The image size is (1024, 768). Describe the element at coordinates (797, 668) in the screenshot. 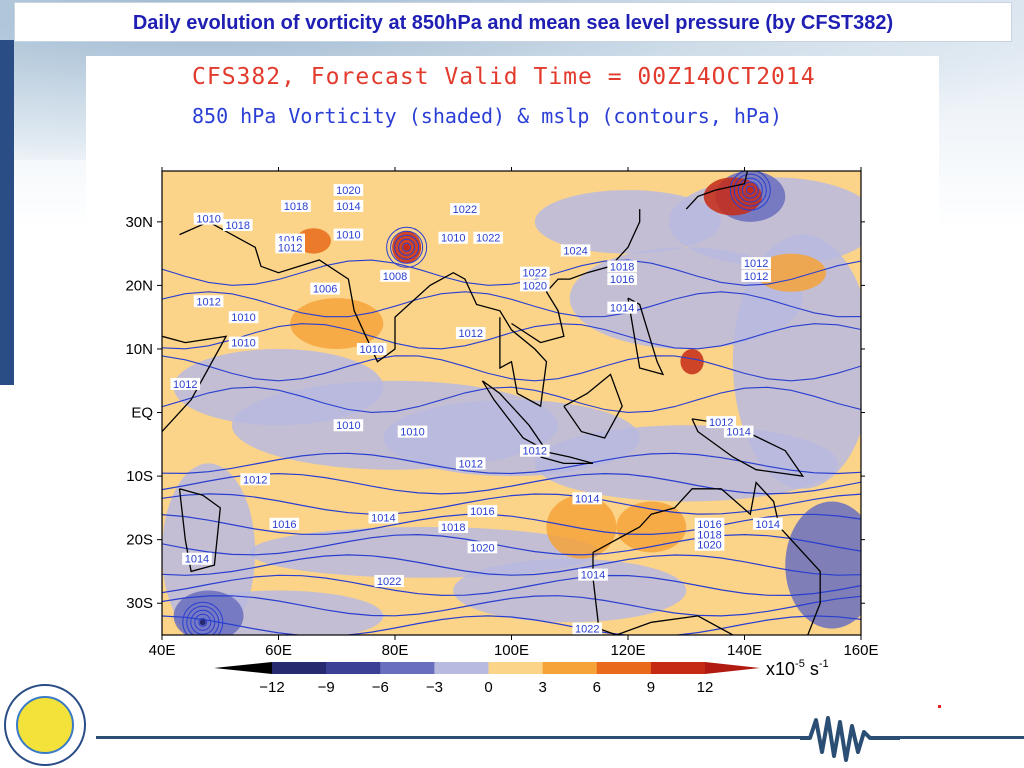

I see `colorbar-units: x10-5 s-1` at that location.